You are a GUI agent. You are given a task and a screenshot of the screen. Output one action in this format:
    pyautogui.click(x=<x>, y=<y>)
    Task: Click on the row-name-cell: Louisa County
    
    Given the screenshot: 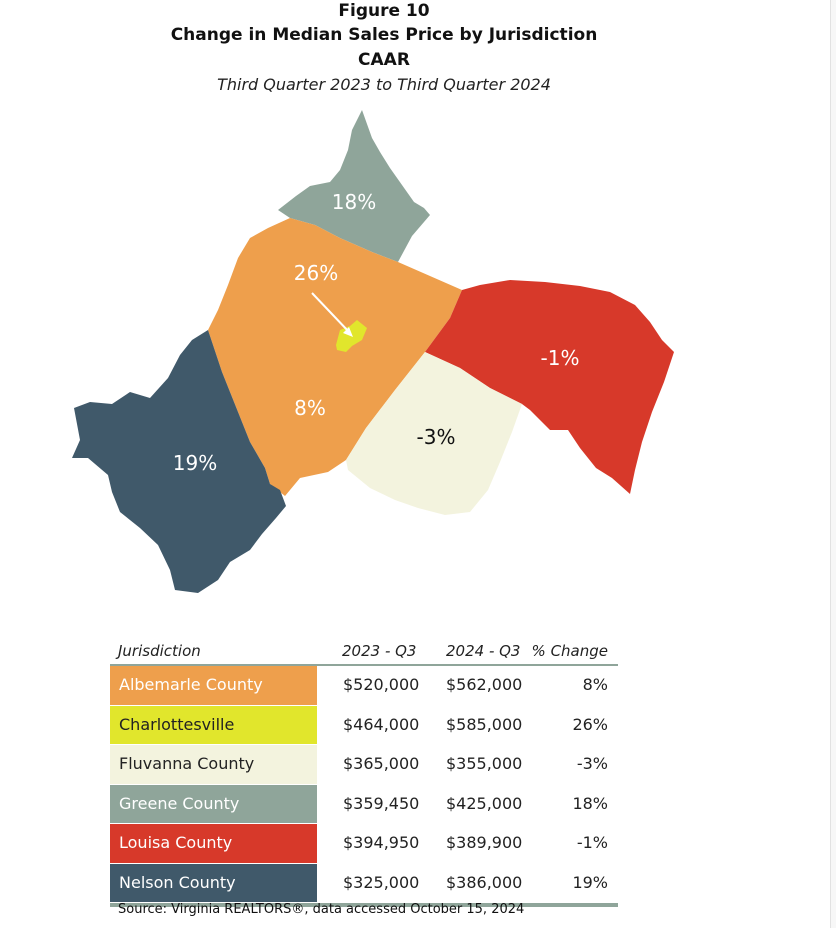 What is the action you would take?
    pyautogui.click(x=213, y=843)
    